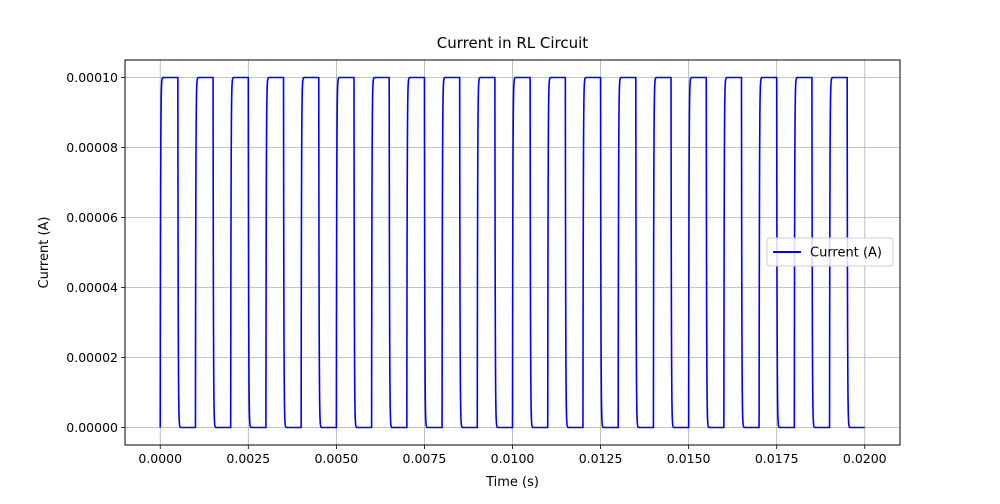 The height and width of the screenshot is (504, 1000). What do you see at coordinates (425, 458) in the screenshot?
I see `x-tick-label: 0.0075` at bounding box center [425, 458].